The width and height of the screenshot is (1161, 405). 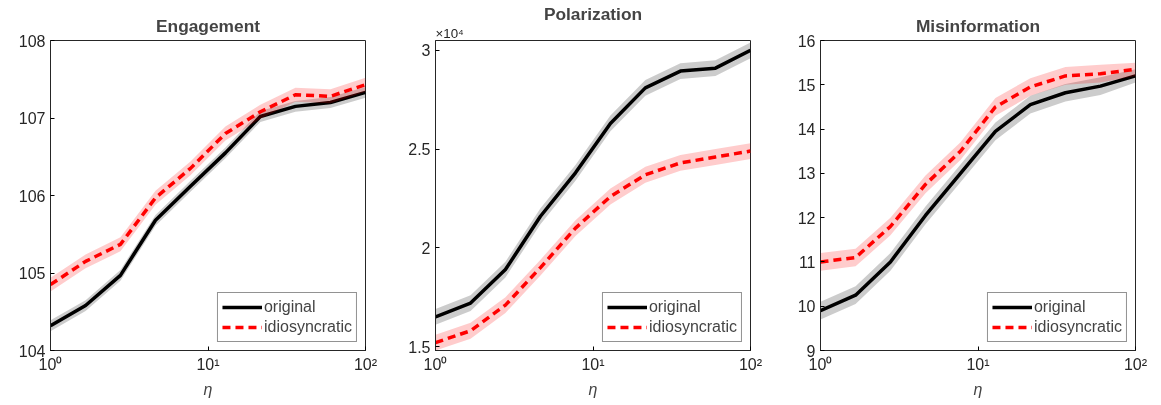 What do you see at coordinates (32, 41) in the screenshot?
I see `y-tick-label: 108` at bounding box center [32, 41].